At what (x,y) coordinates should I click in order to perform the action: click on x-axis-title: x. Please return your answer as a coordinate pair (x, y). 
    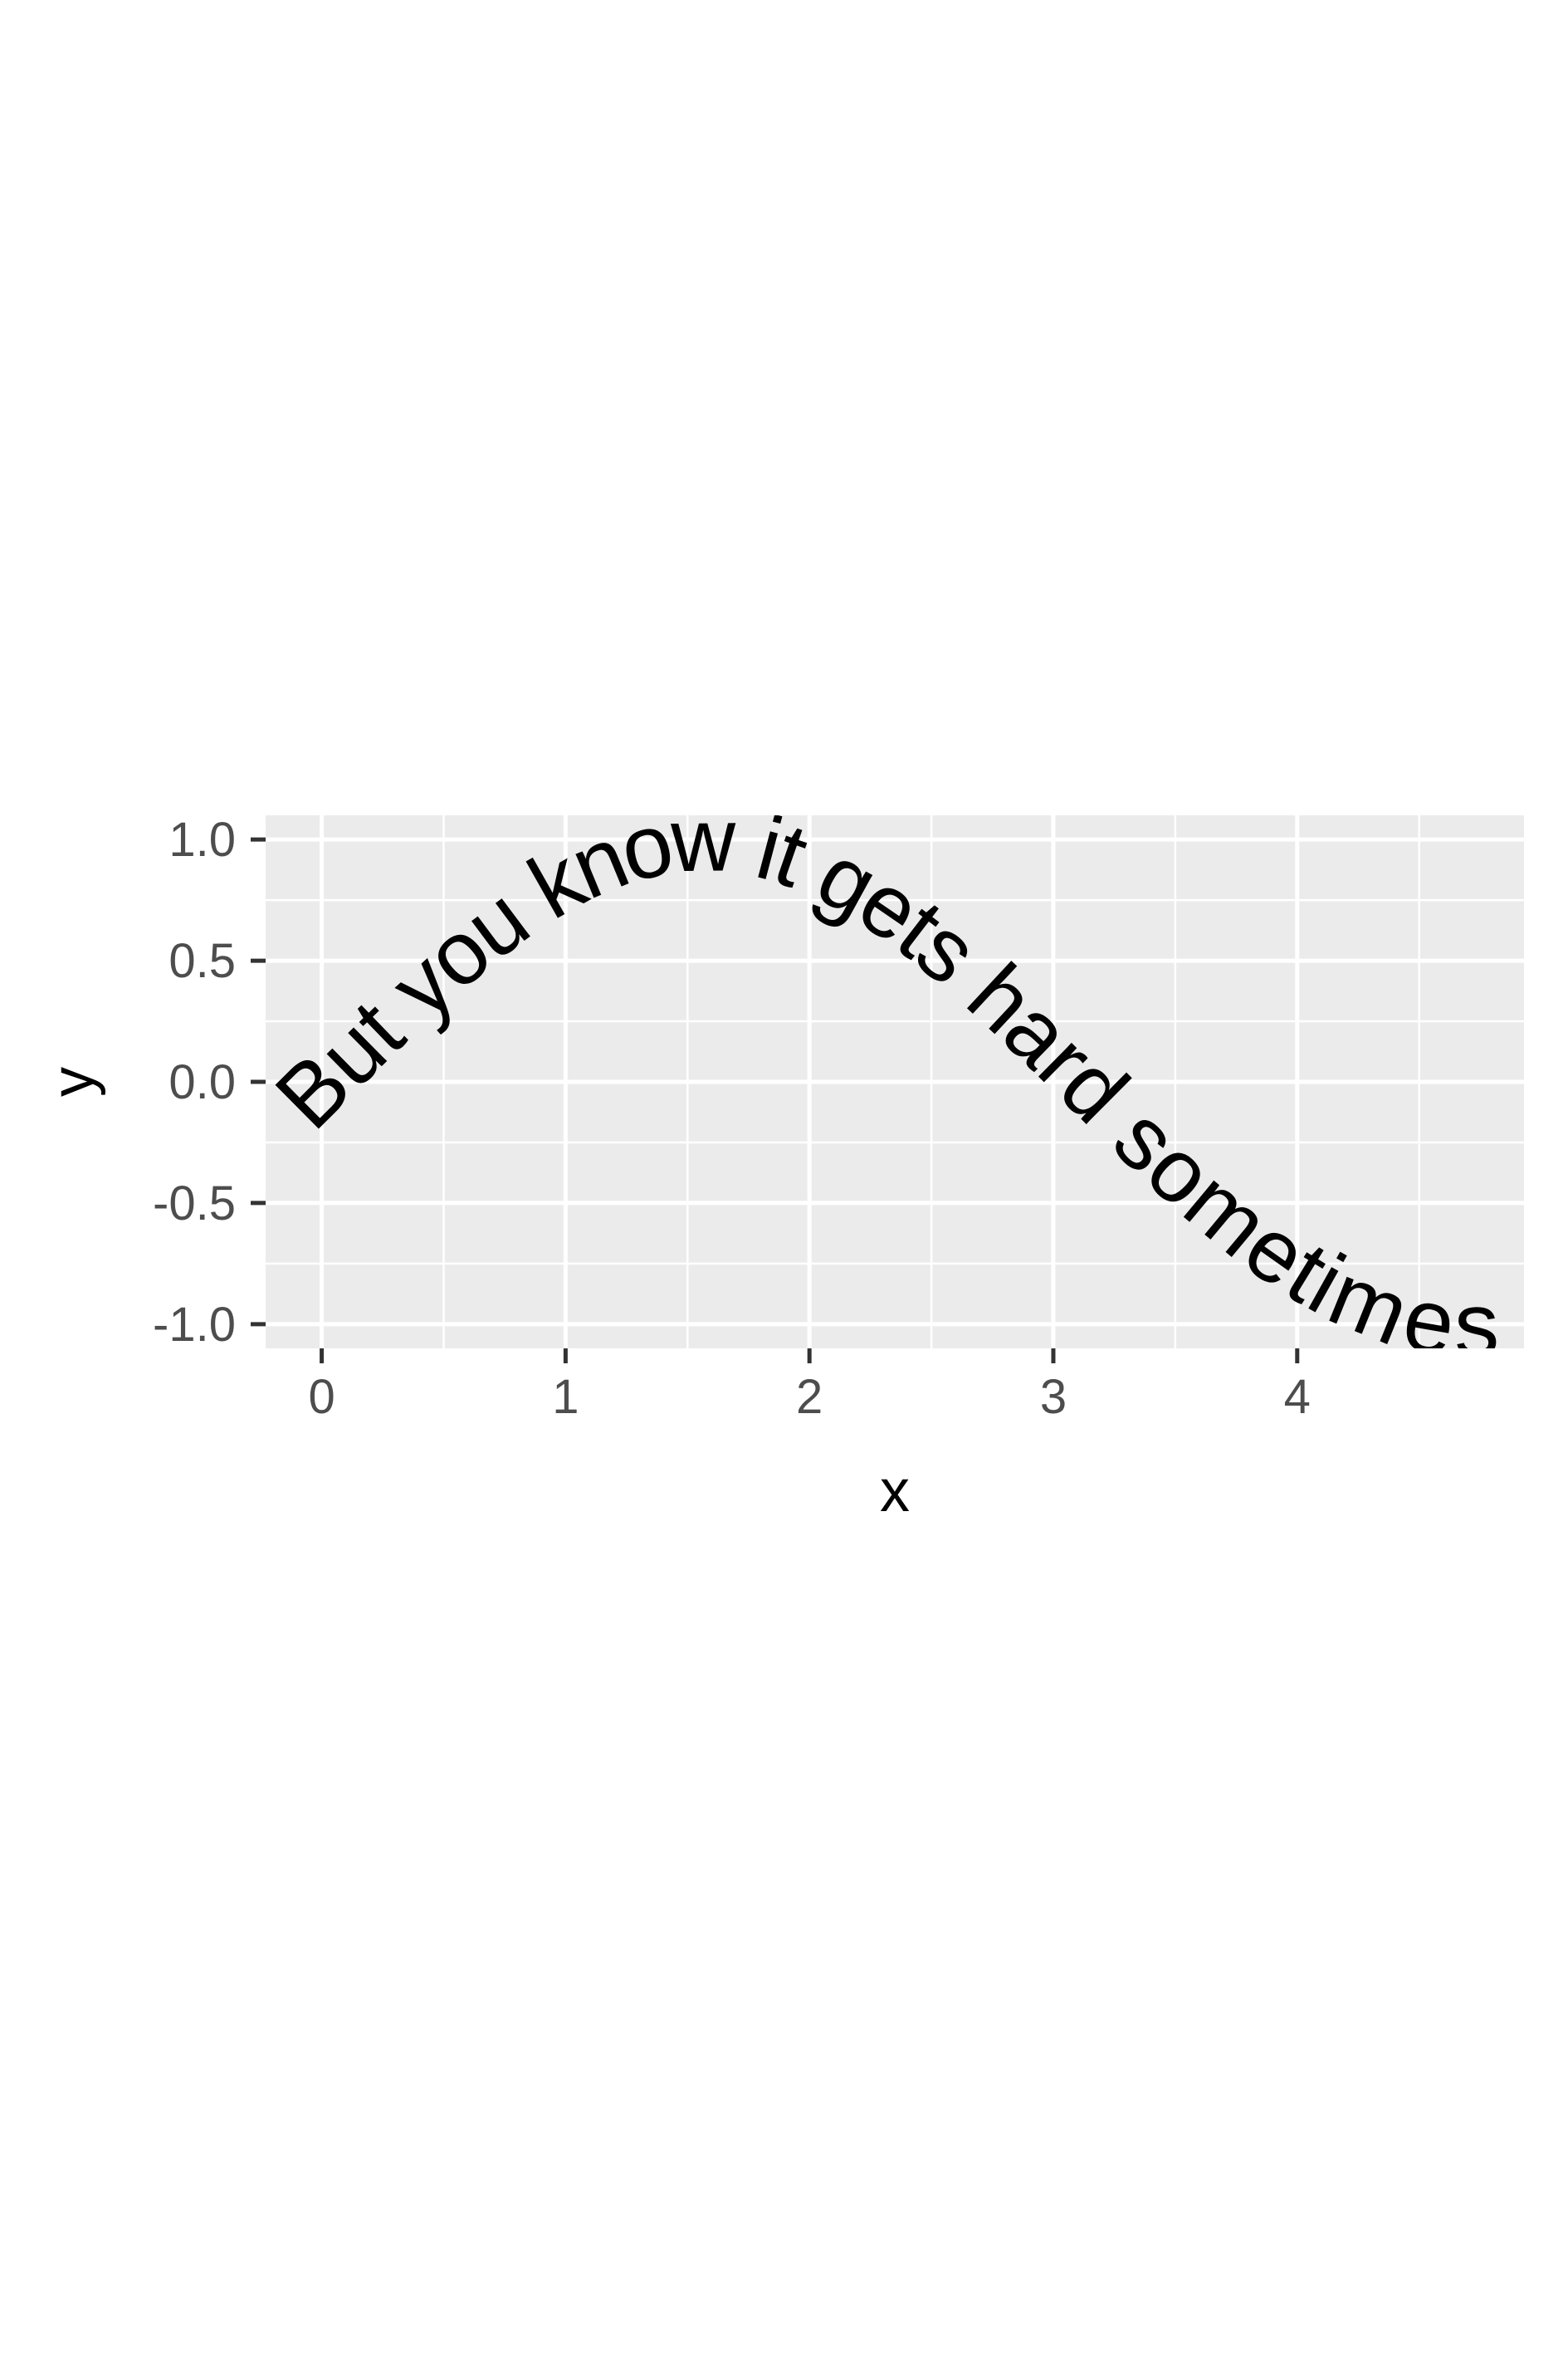
    Looking at the image, I should click on (895, 1491).